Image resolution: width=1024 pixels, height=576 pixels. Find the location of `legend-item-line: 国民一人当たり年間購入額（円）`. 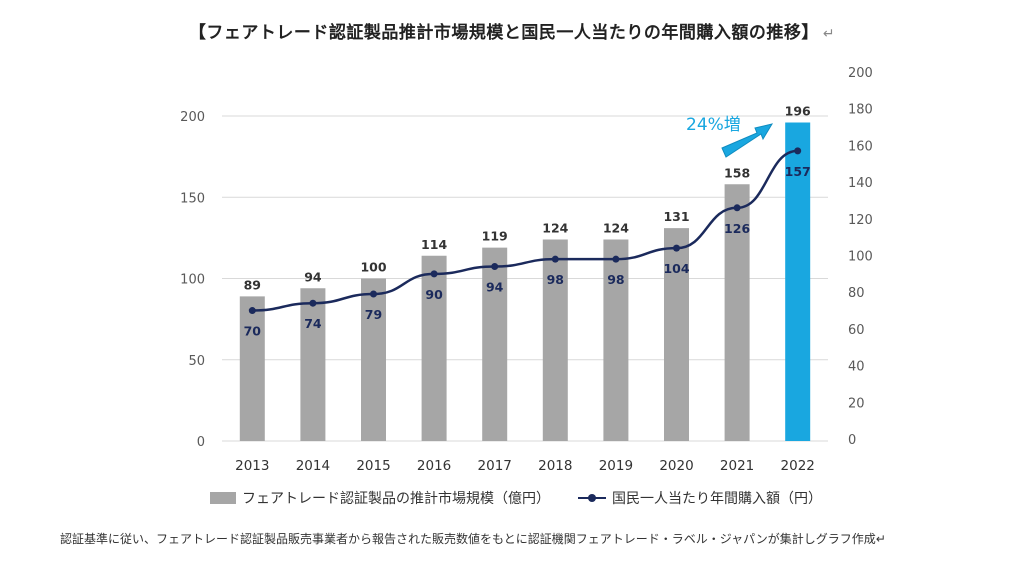

legend-item-line: 国民一人当たり年間購入額（円） is located at coordinates (700, 498).